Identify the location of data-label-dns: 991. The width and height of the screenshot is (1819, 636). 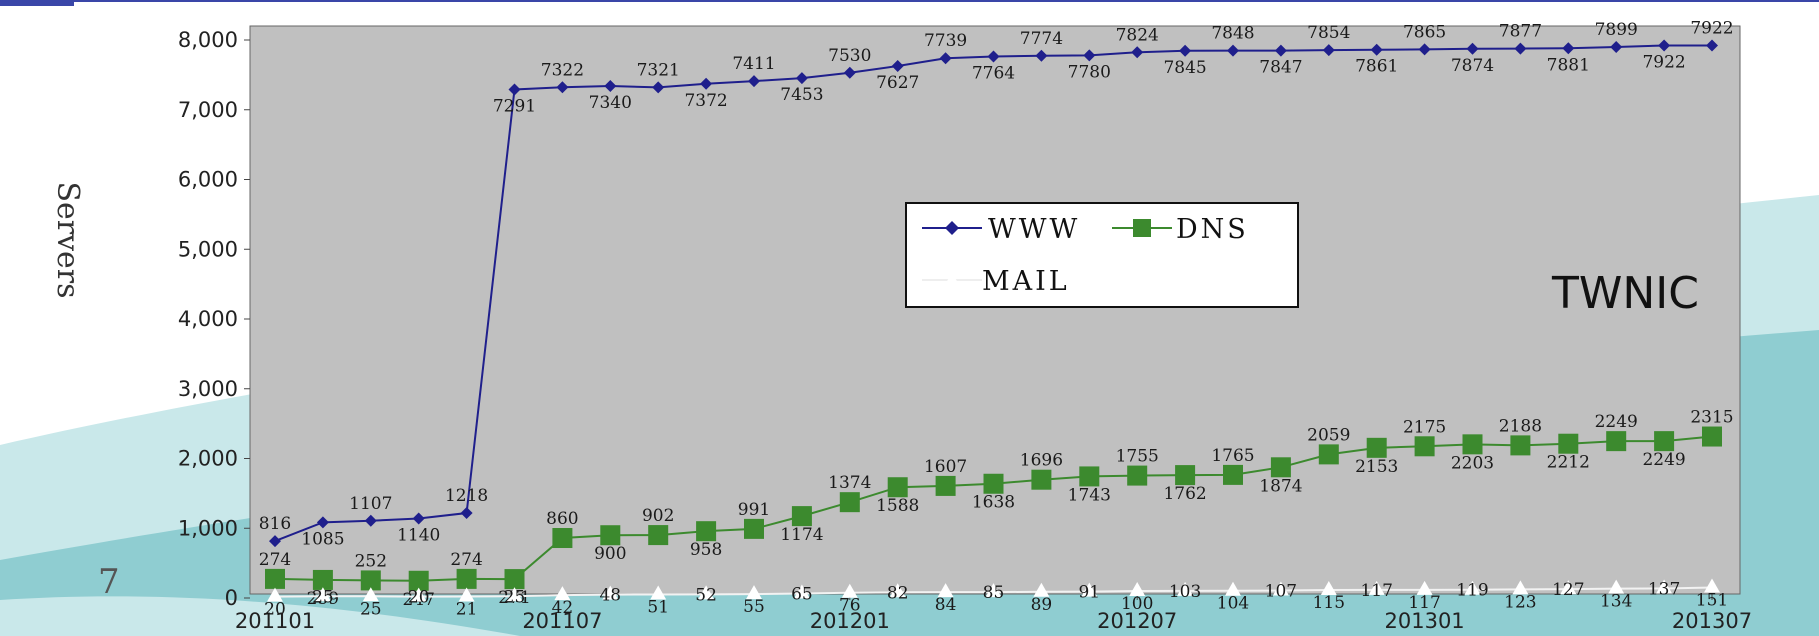
(754, 510).